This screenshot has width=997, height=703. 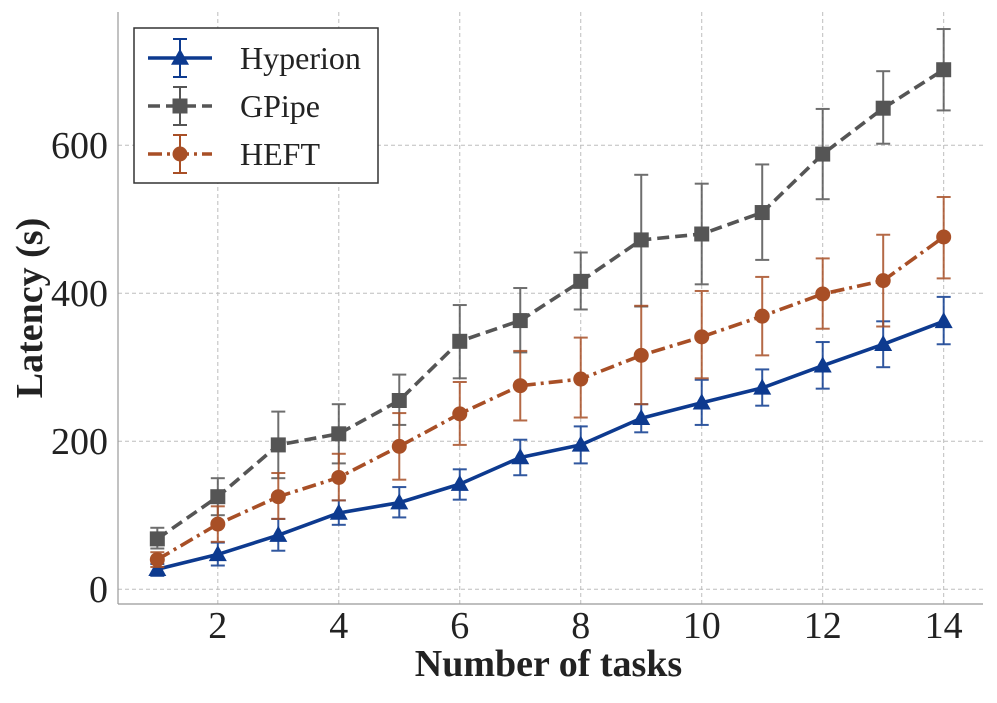 I want to click on legend-label: HEFT, so click(x=280, y=154).